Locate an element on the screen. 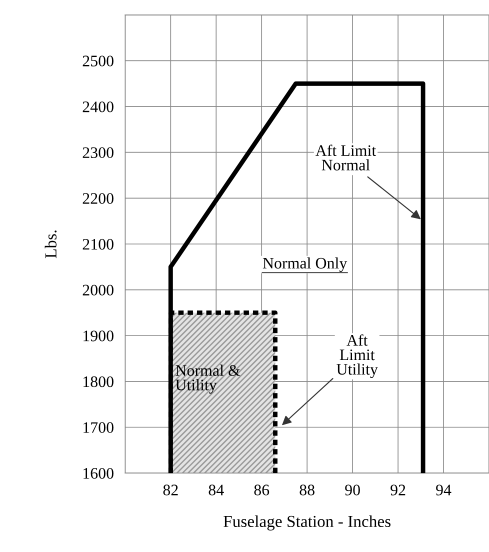 This screenshot has width=489, height=552. y-tick-label: 1900 is located at coordinates (99, 336).